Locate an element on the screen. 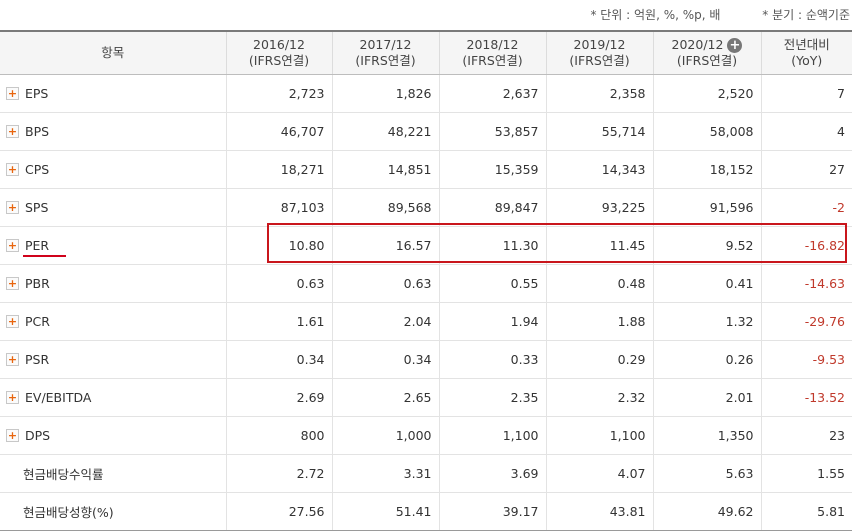 The height and width of the screenshot is (531, 858). value-cell: 91,596 is located at coordinates (706, 207).